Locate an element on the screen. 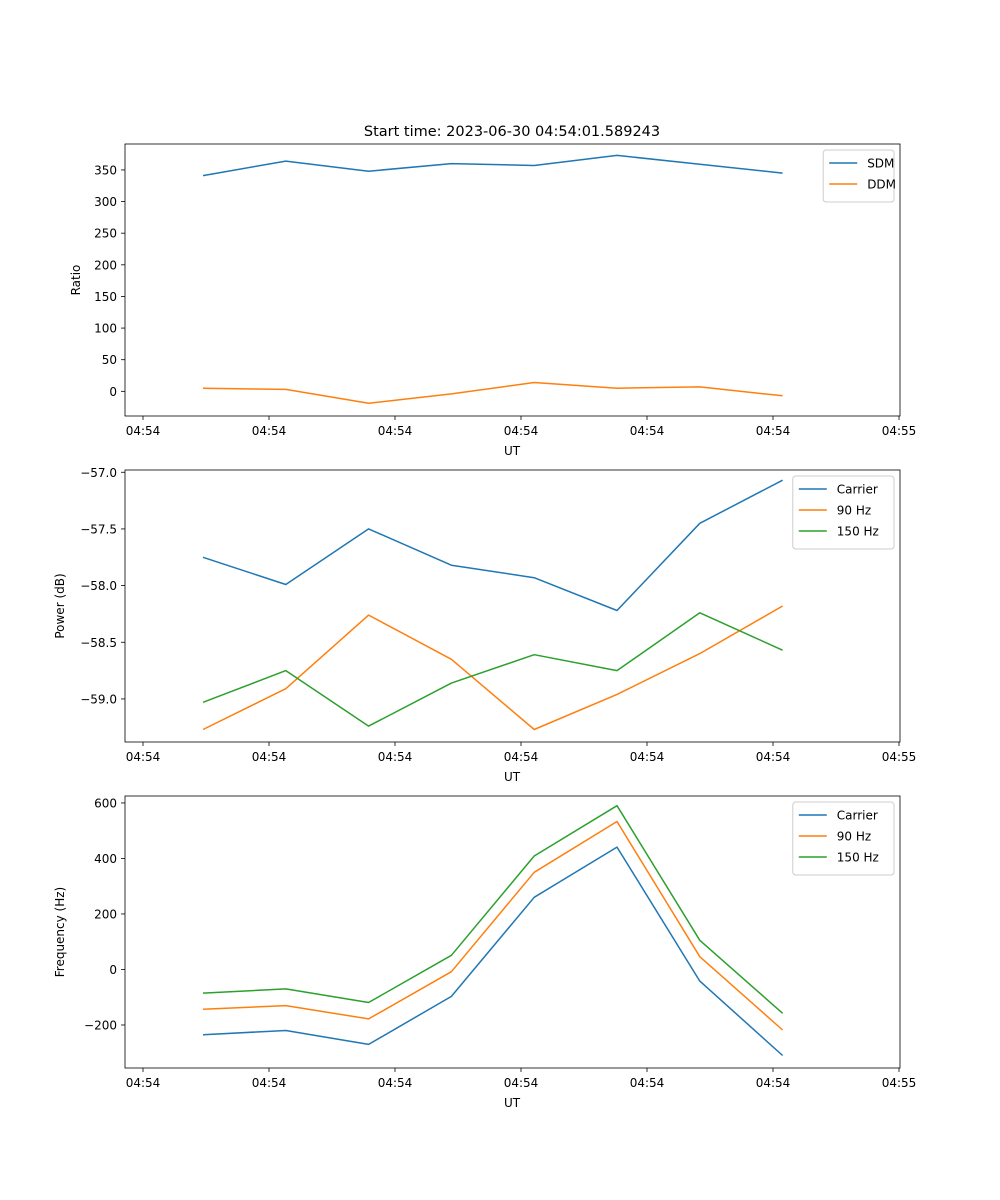 The image size is (1000, 1200). series-line-ddm is located at coordinates (492, 393).